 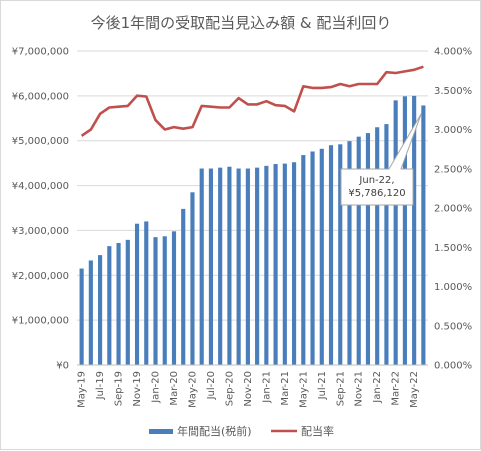 What do you see at coordinates (453, 52) in the screenshot?
I see `y-right-tick-label: 4.000%` at bounding box center [453, 52].